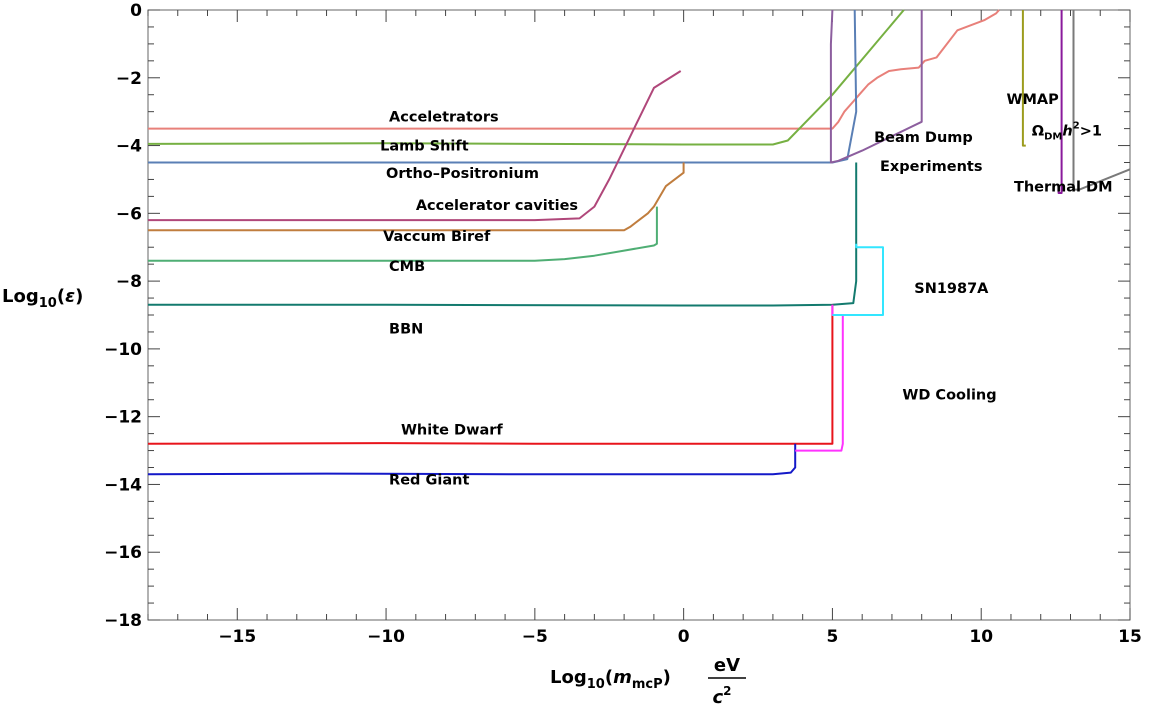 The image size is (1156, 709). I want to click on svg-text: Log10(mmcP), so click(610, 679).